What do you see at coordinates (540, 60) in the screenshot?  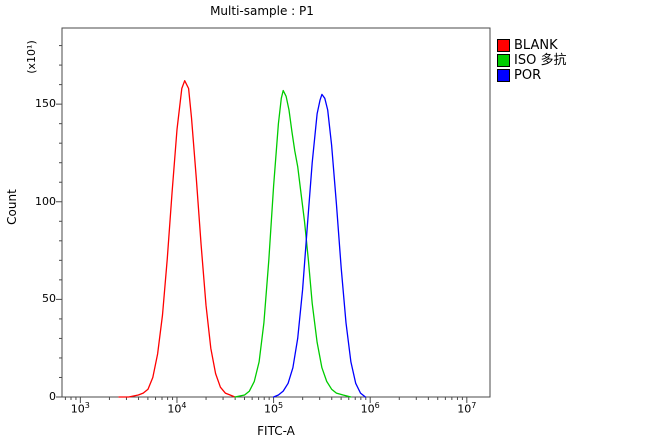 I see `legend-label-iso: ISO 多抗` at bounding box center [540, 60].